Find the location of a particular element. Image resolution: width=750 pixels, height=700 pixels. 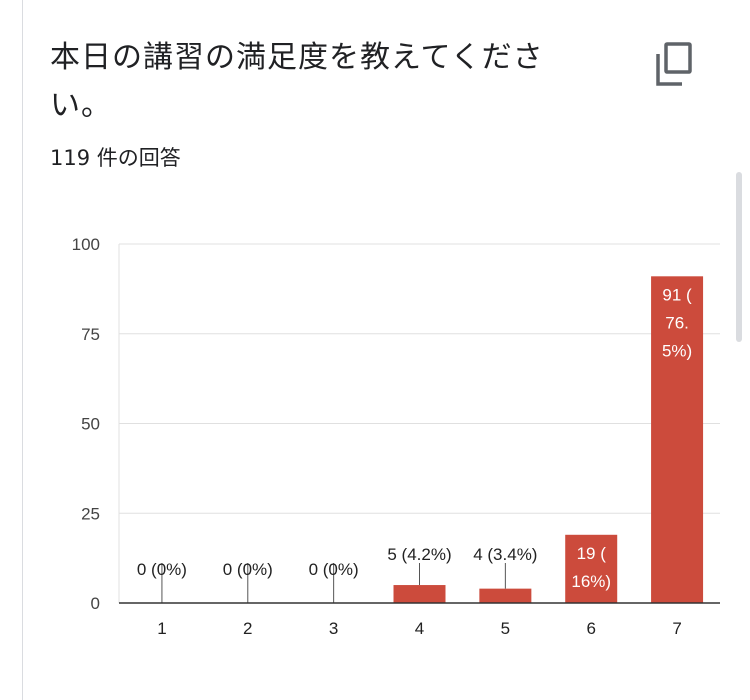

data-label: 16%) is located at coordinates (591, 581).